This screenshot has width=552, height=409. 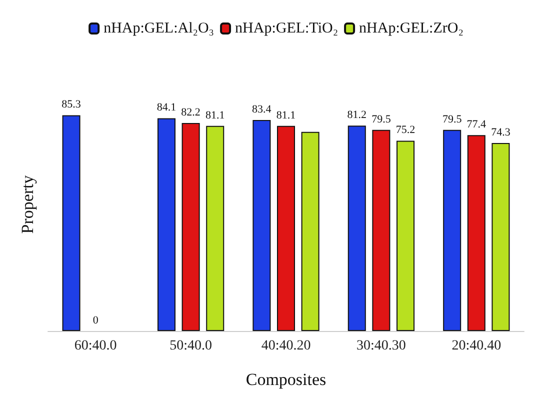 I want to click on x-tick-label: 60:40.0, so click(x=95, y=346).